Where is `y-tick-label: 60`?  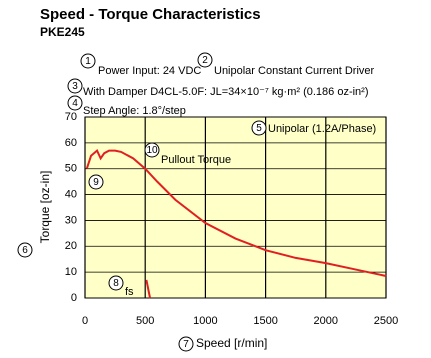 y-tick-label: 60 is located at coordinates (71, 143).